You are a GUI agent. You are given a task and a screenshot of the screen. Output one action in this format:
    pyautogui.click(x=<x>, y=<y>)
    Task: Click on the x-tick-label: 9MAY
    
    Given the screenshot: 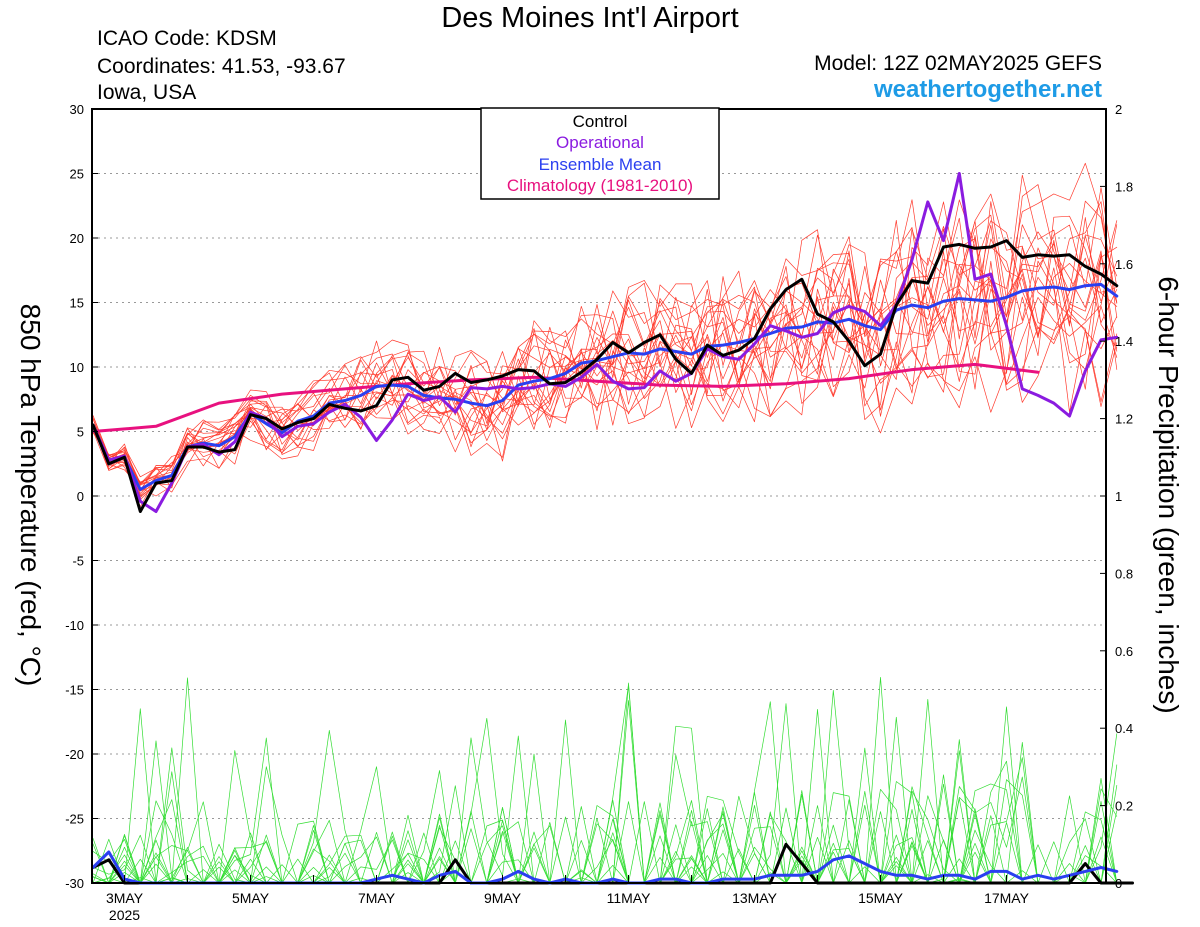 What is the action you would take?
    pyautogui.click(x=503, y=898)
    